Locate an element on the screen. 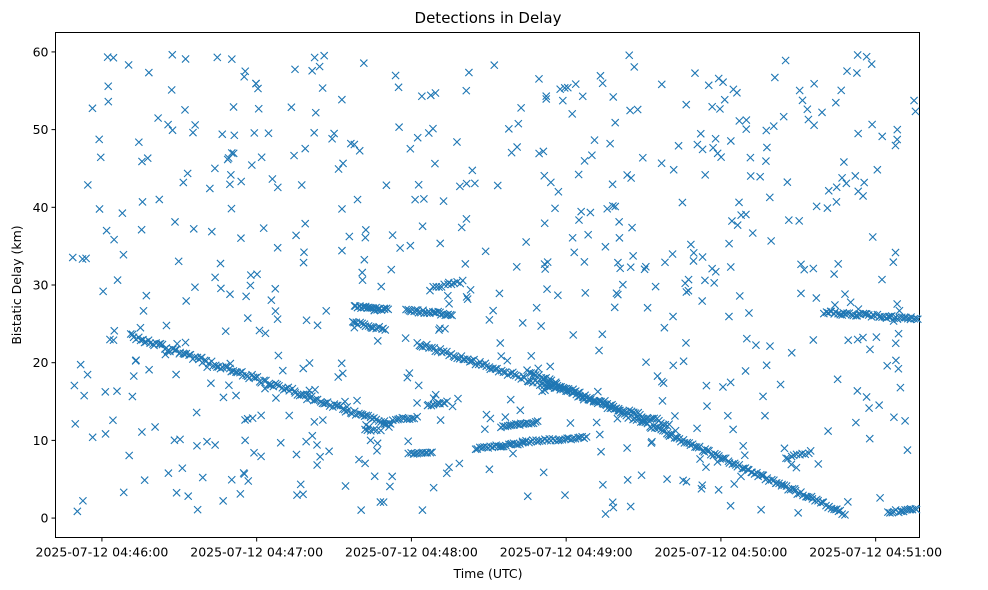  y-tick-label: 10 is located at coordinates (41, 440).